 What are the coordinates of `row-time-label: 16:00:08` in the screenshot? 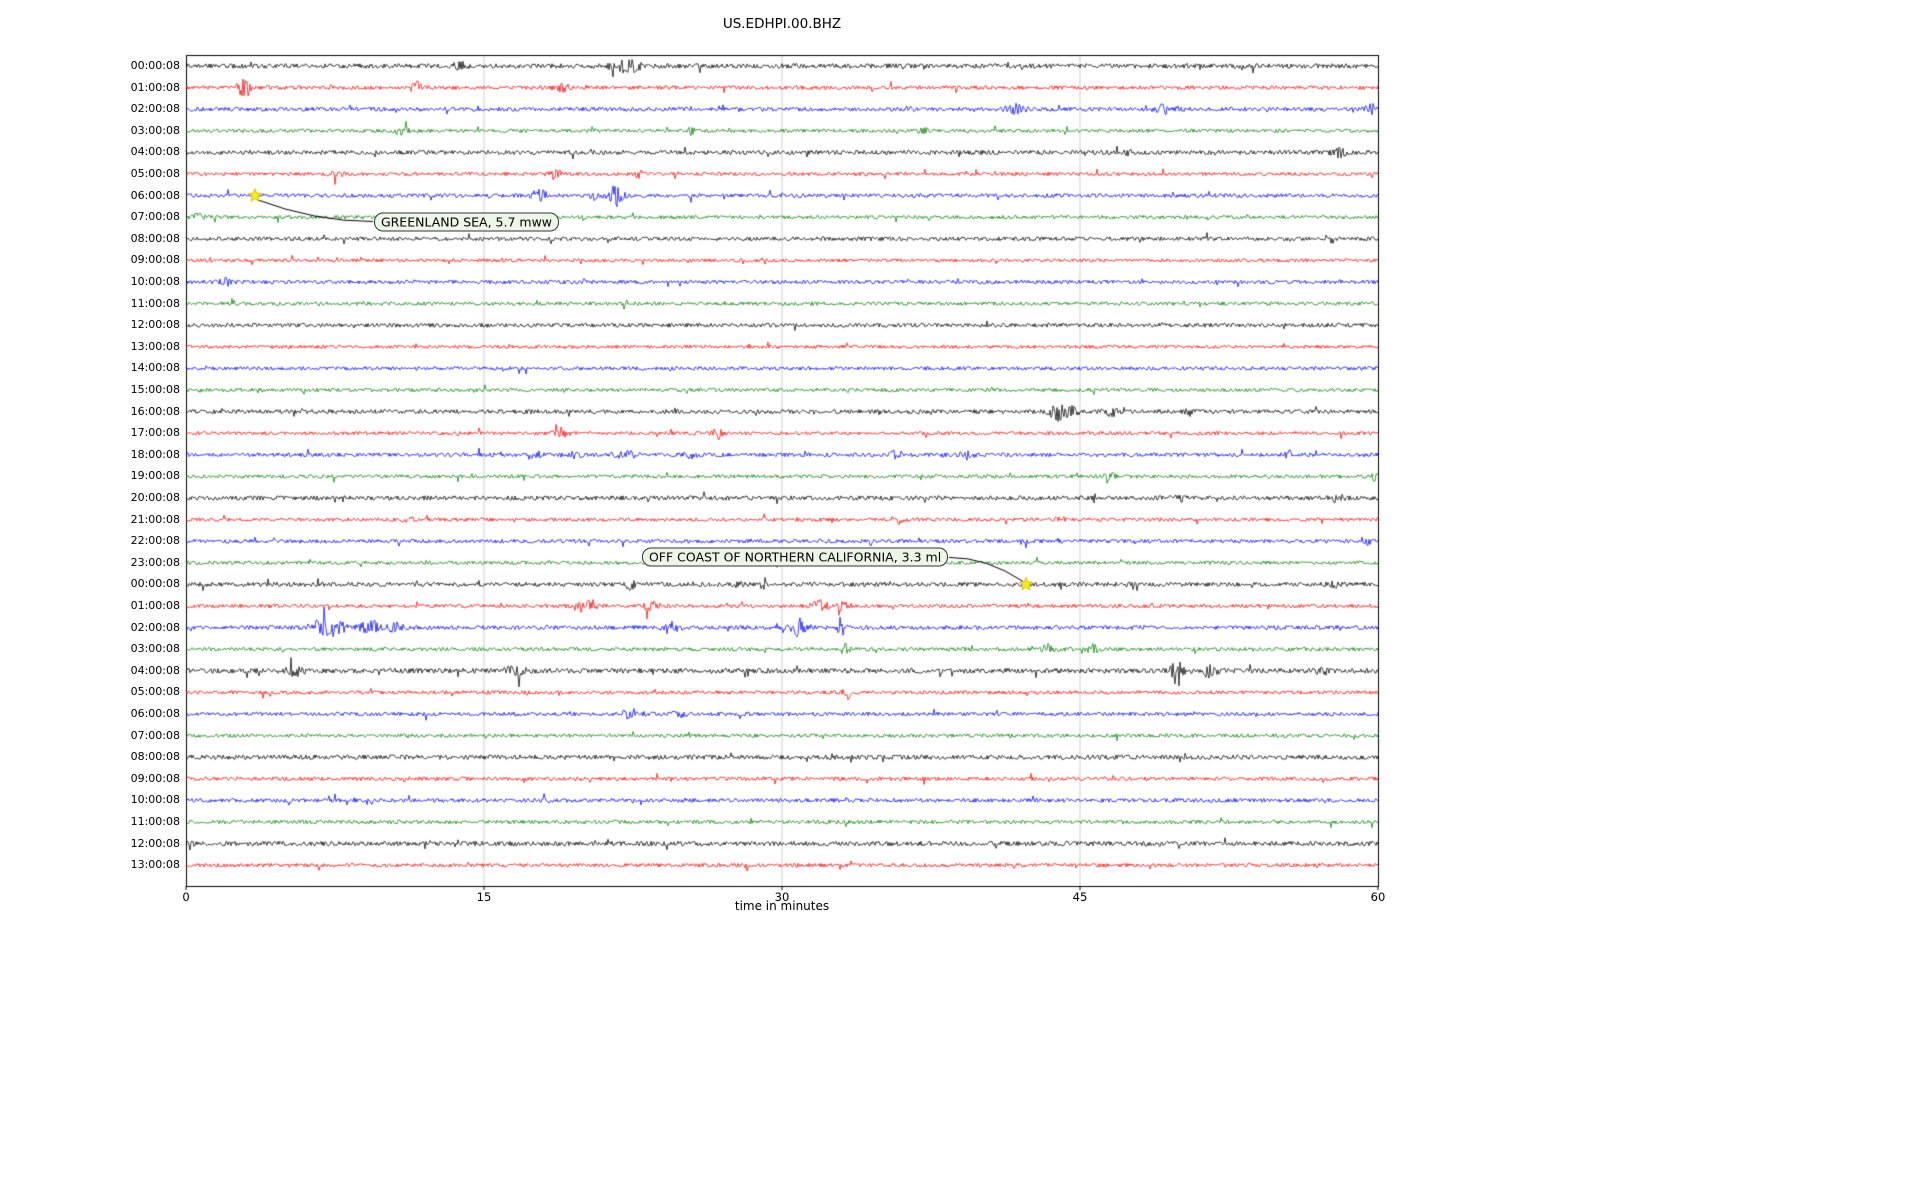 It's located at (155, 411).